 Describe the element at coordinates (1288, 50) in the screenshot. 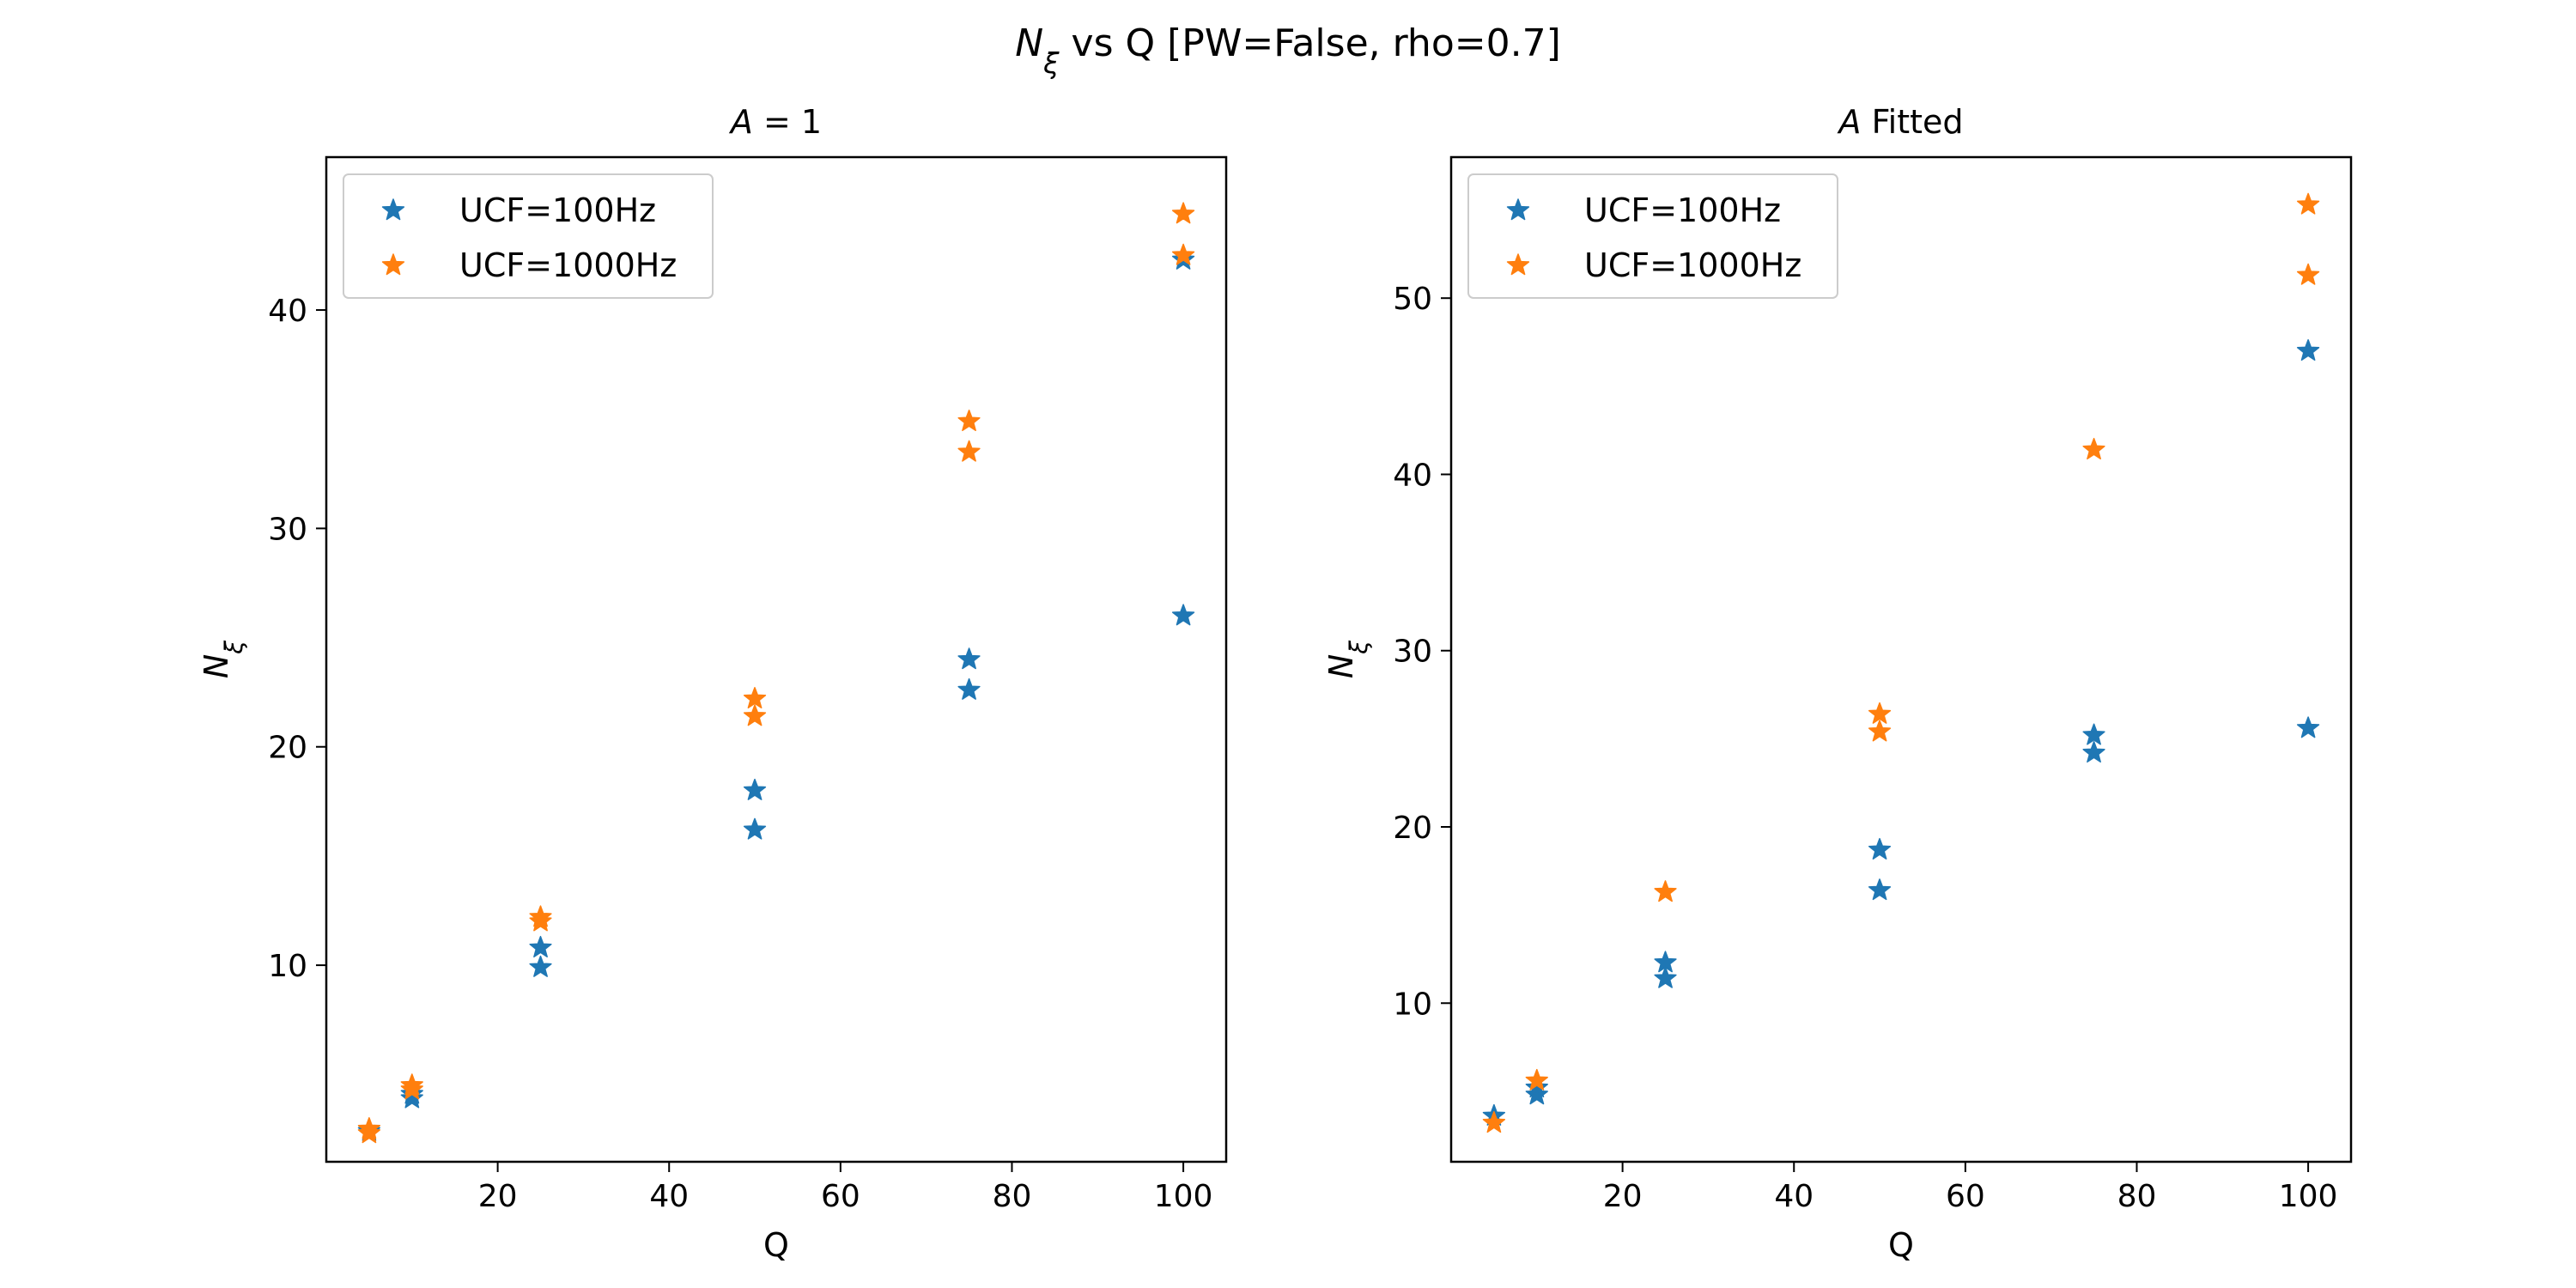

I see `figure-title: Nξ vs Q [PW=False, rho=0.7]` at that location.